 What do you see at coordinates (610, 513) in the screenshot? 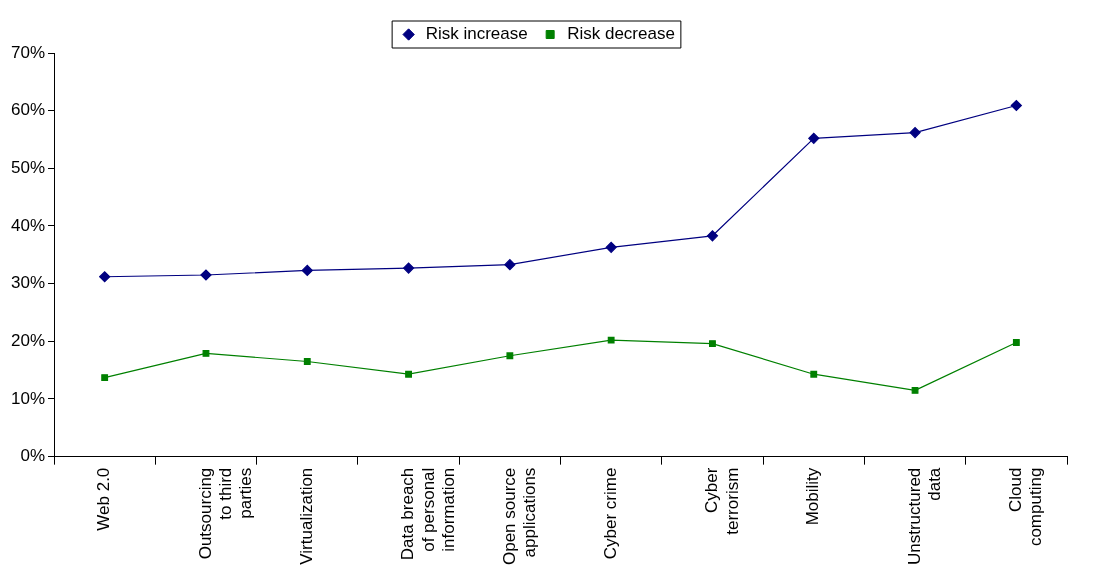
I see `x-tick-label: Cyber crime` at bounding box center [610, 513].